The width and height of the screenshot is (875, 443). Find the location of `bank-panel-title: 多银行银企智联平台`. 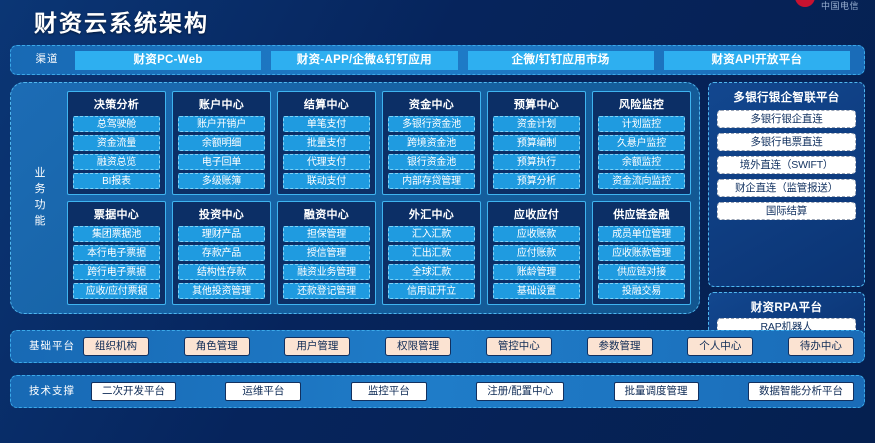

bank-panel-title: 多银行银企智联平台 is located at coordinates (786, 98).